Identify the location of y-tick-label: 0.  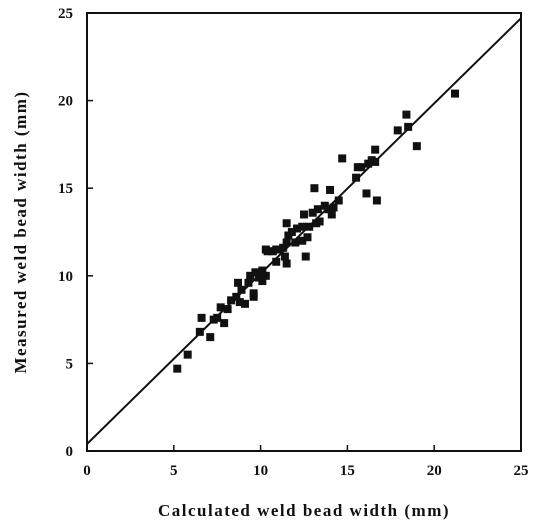
(70, 452).